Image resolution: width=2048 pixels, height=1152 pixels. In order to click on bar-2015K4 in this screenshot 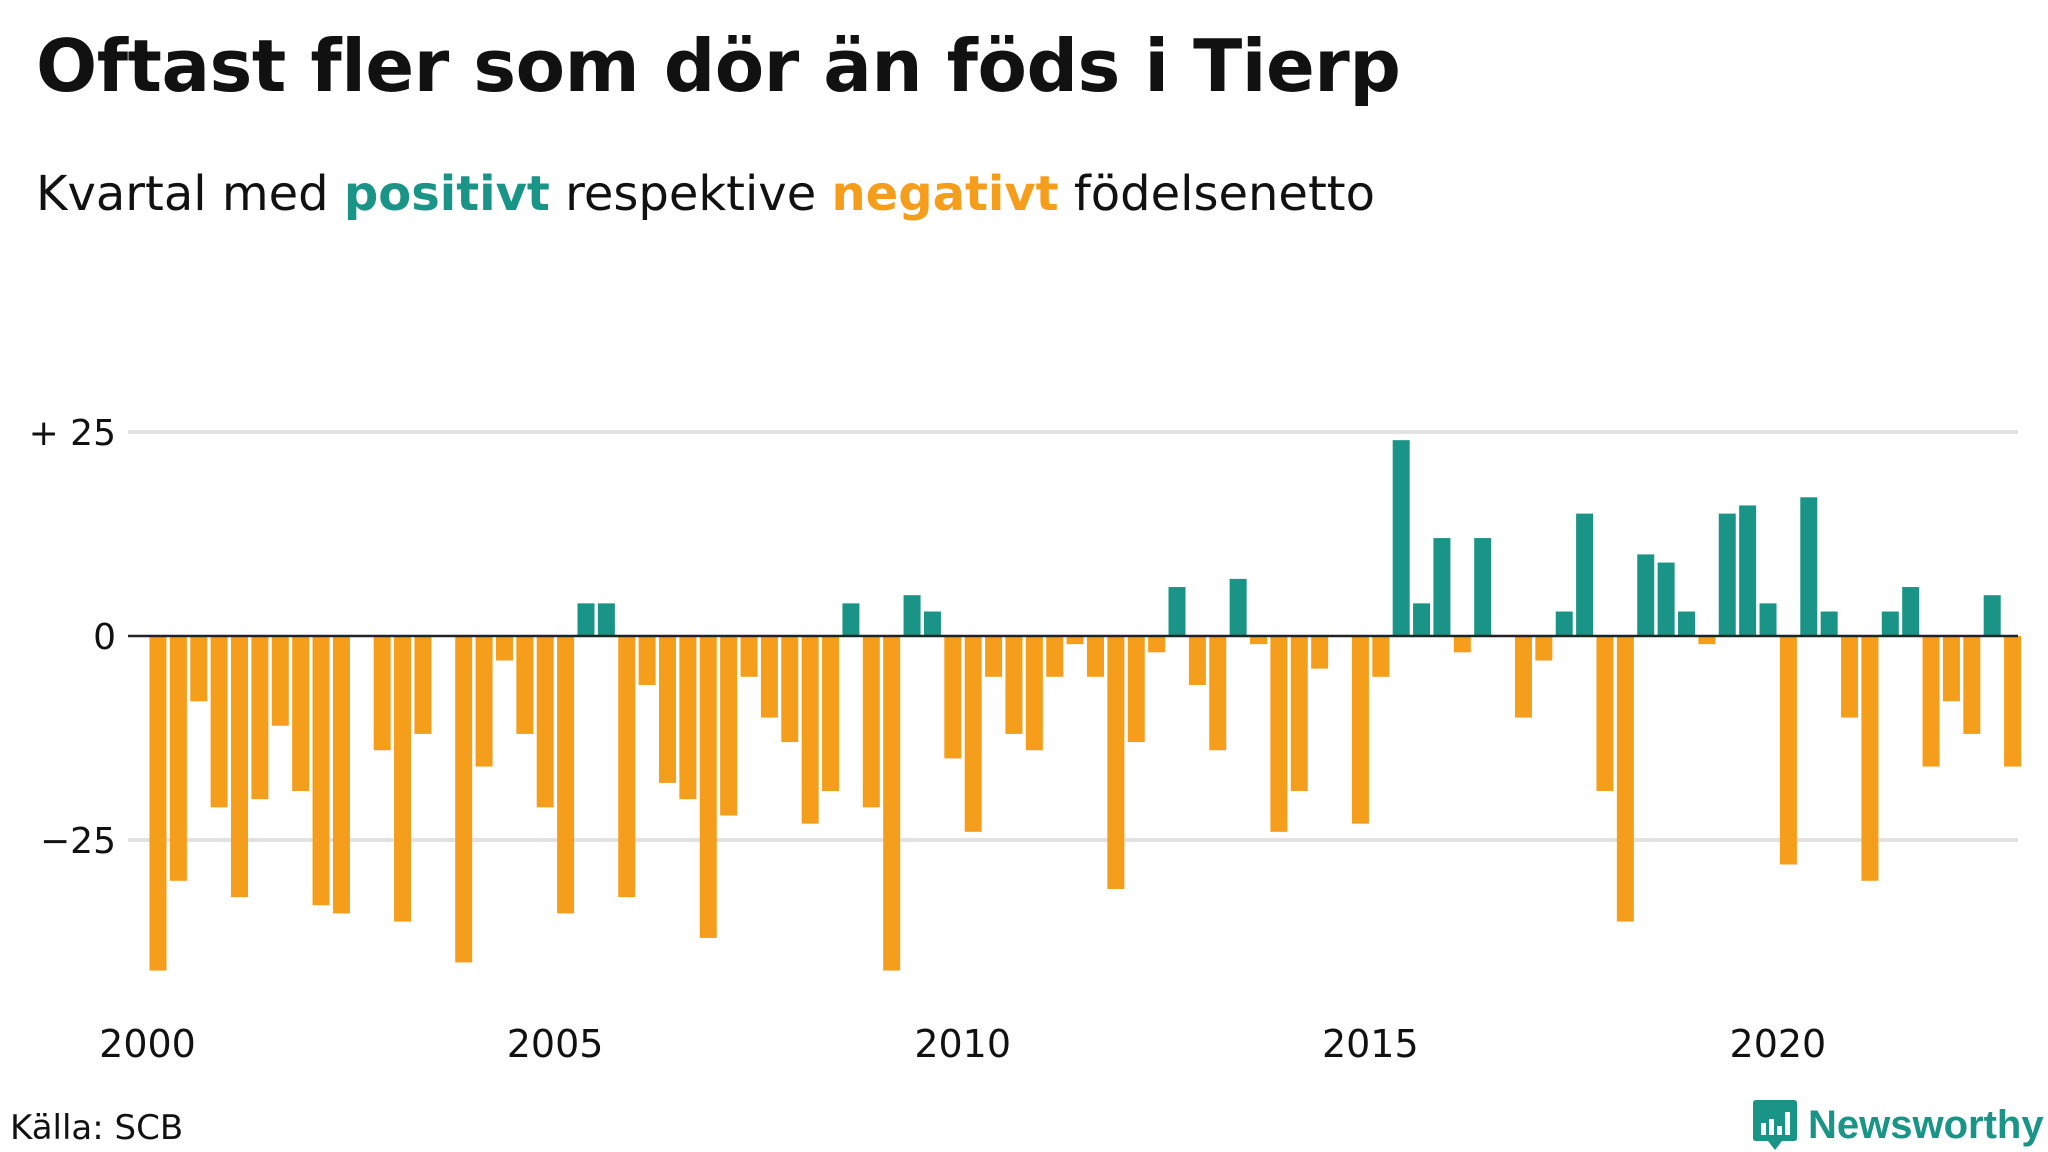, I will do `click(1442, 587)`.